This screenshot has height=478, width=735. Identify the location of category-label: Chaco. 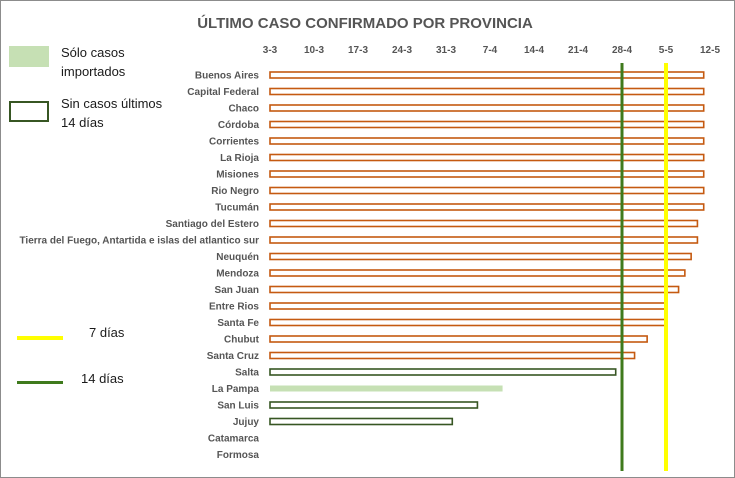
(243, 109).